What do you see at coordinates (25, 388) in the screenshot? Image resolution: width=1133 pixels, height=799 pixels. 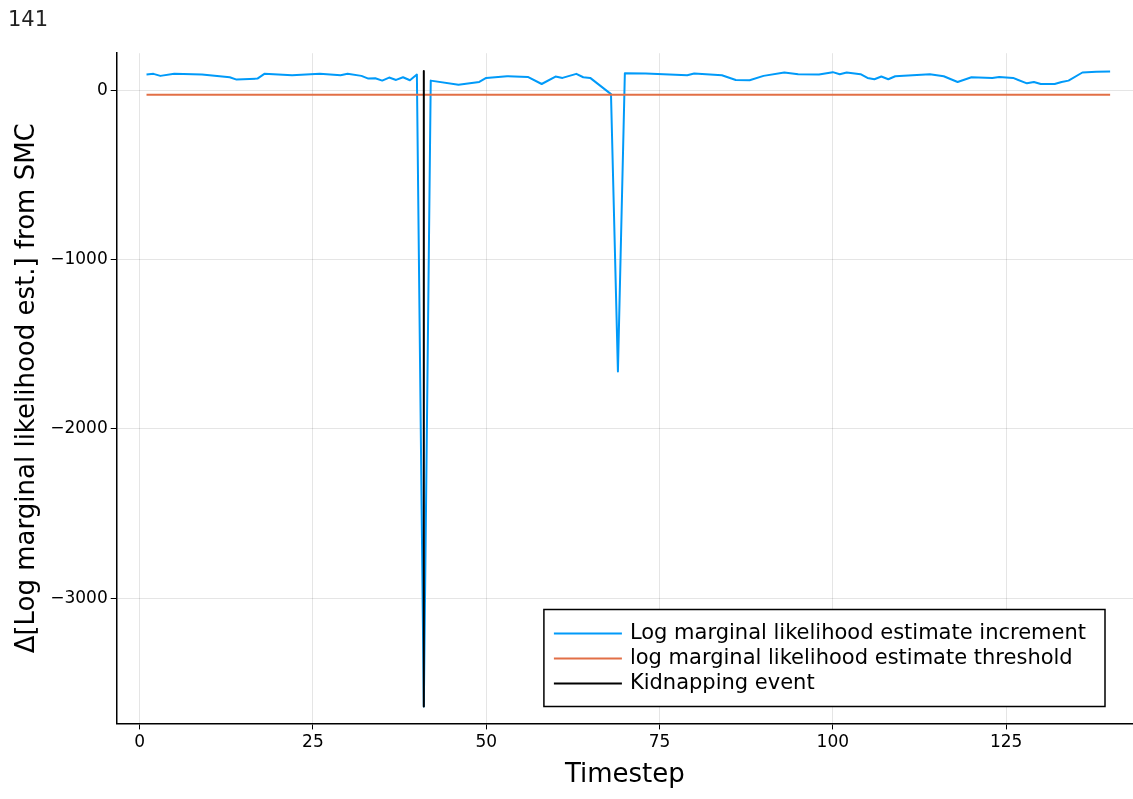 I see `y-axis-title: Δ[Log marginal likelihood est.] from SMC` at bounding box center [25, 388].